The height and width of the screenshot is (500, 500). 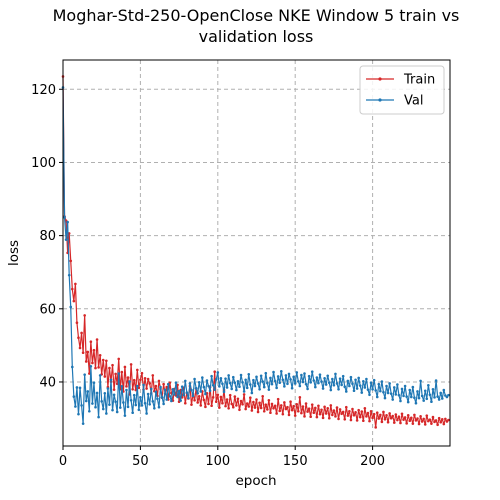 What do you see at coordinates (372, 461) in the screenshot?
I see `x-tick-label: 200` at bounding box center [372, 461].